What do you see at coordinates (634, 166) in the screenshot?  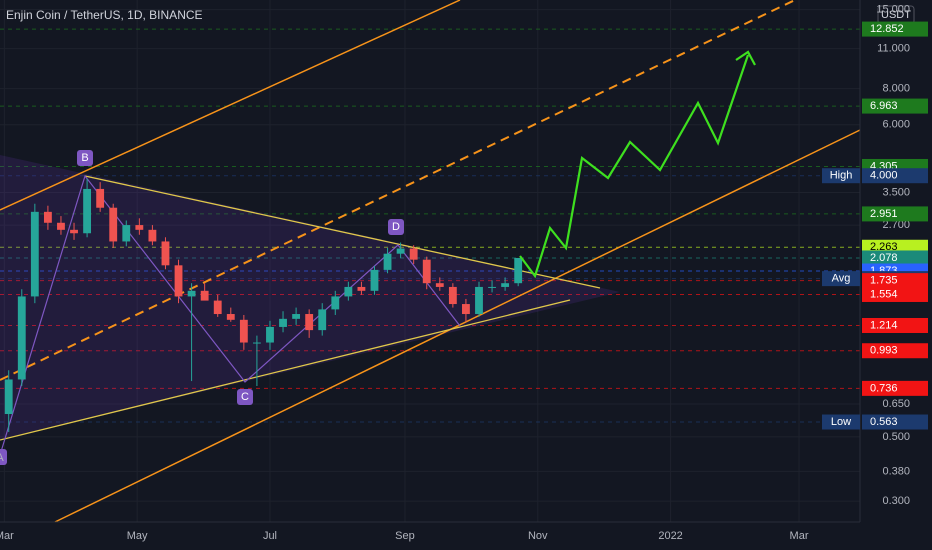 I see `projection` at bounding box center [634, 166].